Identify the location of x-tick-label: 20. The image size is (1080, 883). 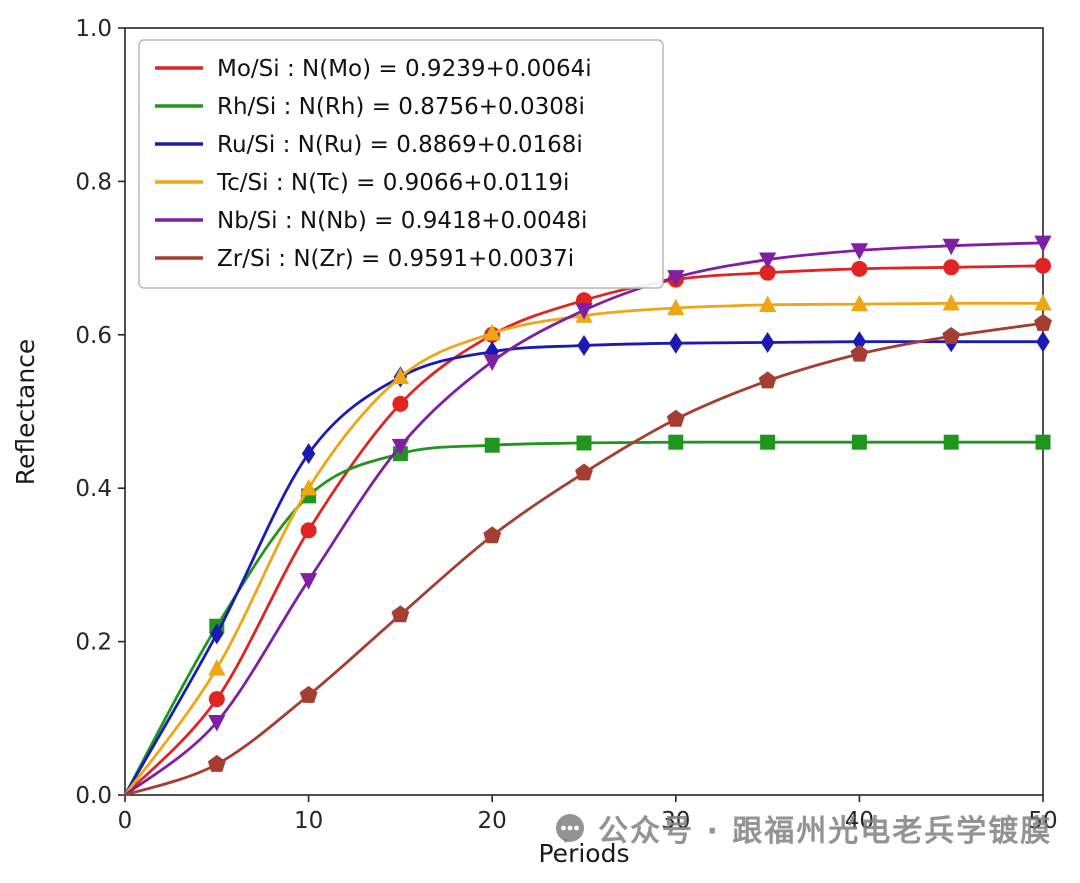
(492, 821).